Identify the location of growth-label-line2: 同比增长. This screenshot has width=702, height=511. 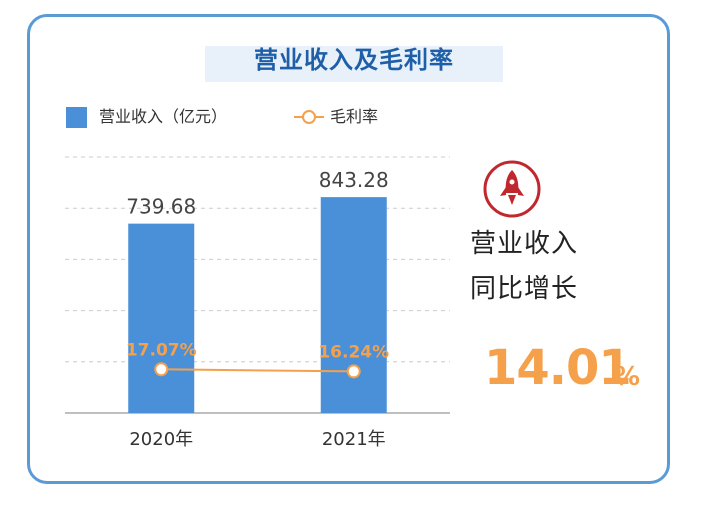
(524, 289).